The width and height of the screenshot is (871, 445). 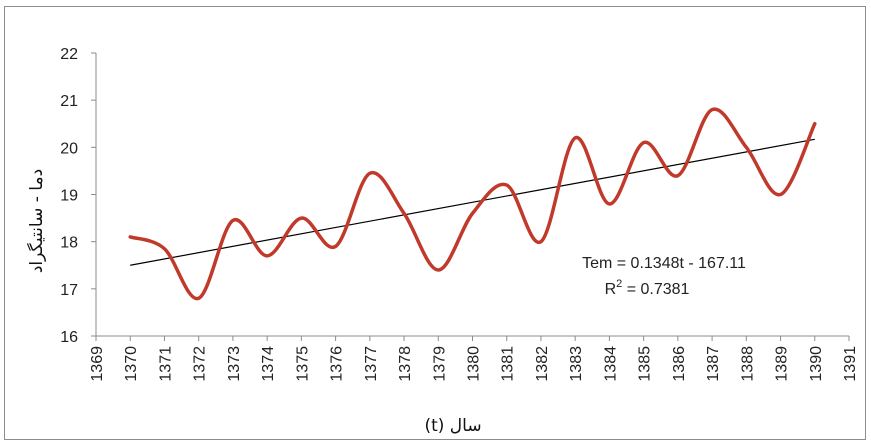 What do you see at coordinates (452, 426) in the screenshot?
I see `x-axis-title: سال (t)` at bounding box center [452, 426].